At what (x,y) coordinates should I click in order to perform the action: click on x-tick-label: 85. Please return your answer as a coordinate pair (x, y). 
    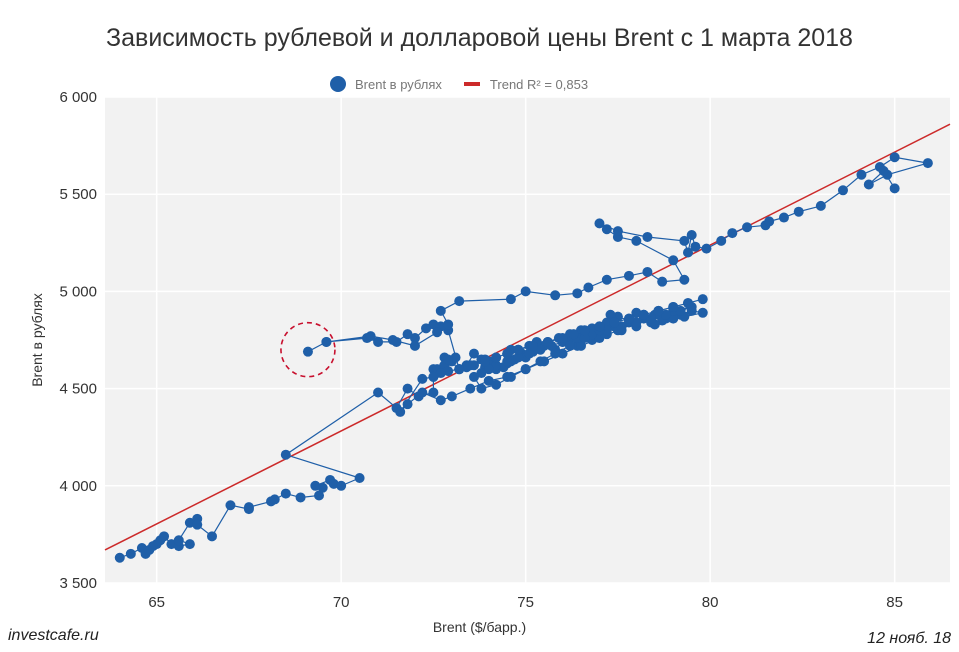
    Looking at the image, I should click on (894, 602).